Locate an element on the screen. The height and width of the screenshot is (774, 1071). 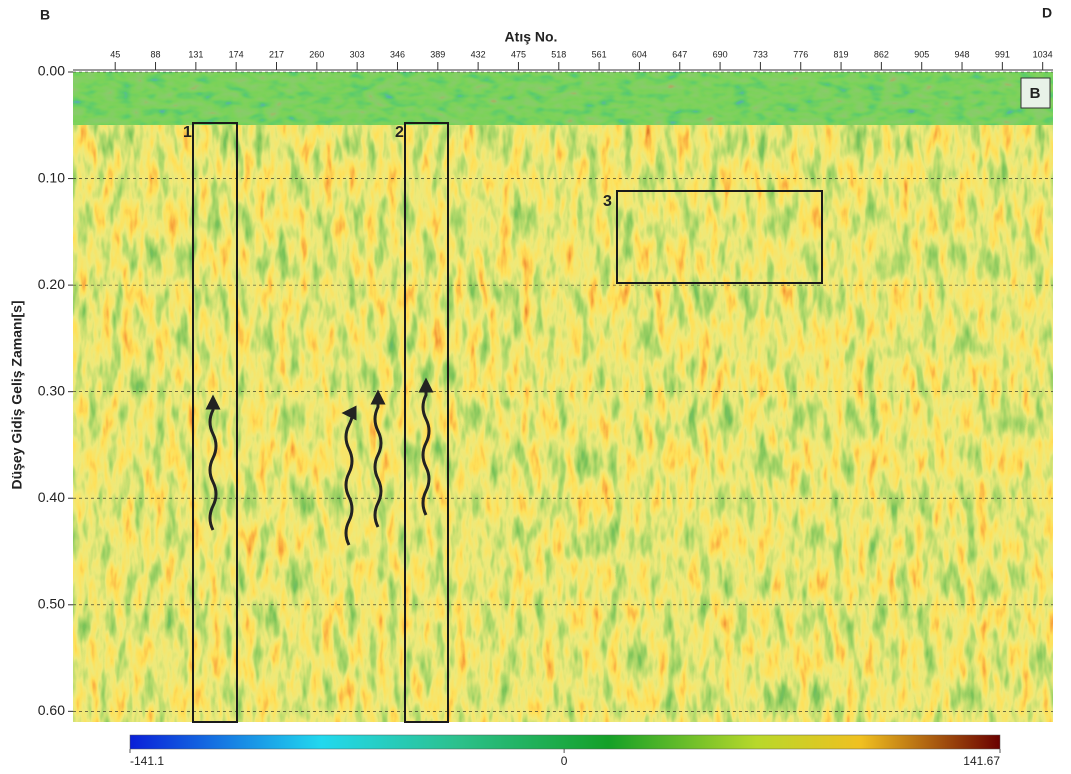
y-tick-label: 0.20 is located at coordinates (51, 284).